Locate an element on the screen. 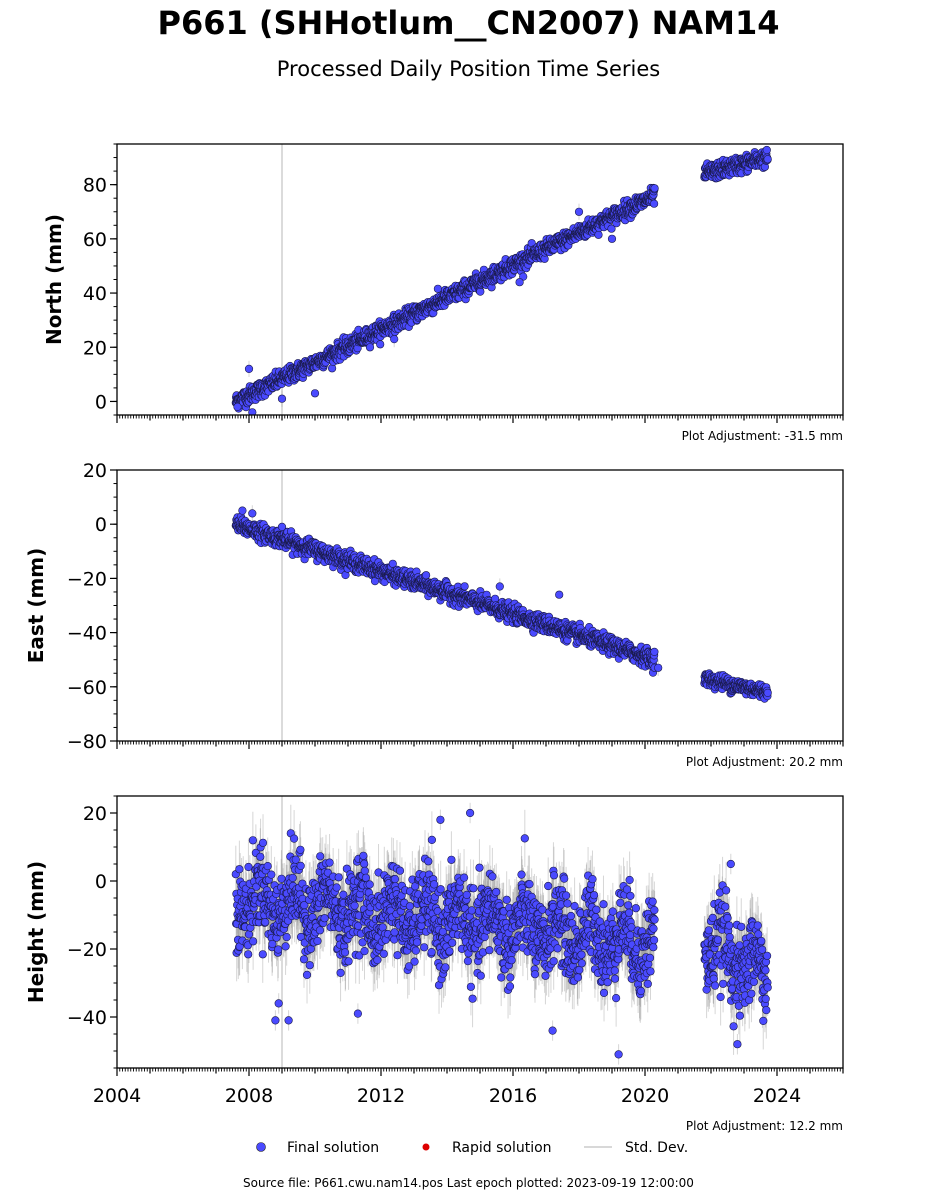 This screenshot has height=1200, width=937. north-y-axis-label: North (mm) is located at coordinates (54, 279).